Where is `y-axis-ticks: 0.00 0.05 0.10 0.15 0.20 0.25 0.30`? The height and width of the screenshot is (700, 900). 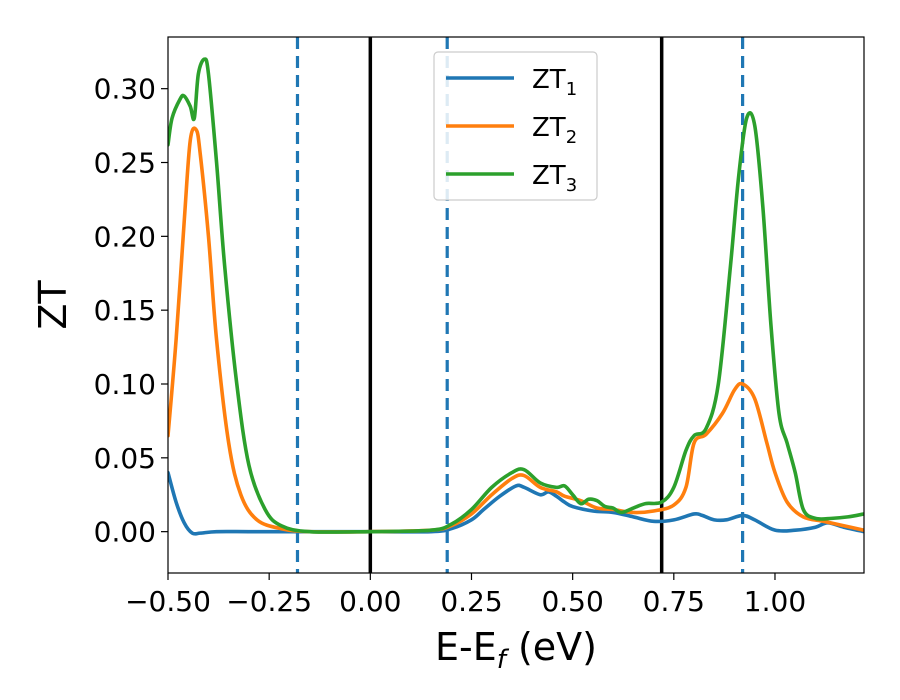 y-axis-ticks: 0.00 0.05 0.10 0.15 0.20 0.25 0.30 is located at coordinates (131, 311).